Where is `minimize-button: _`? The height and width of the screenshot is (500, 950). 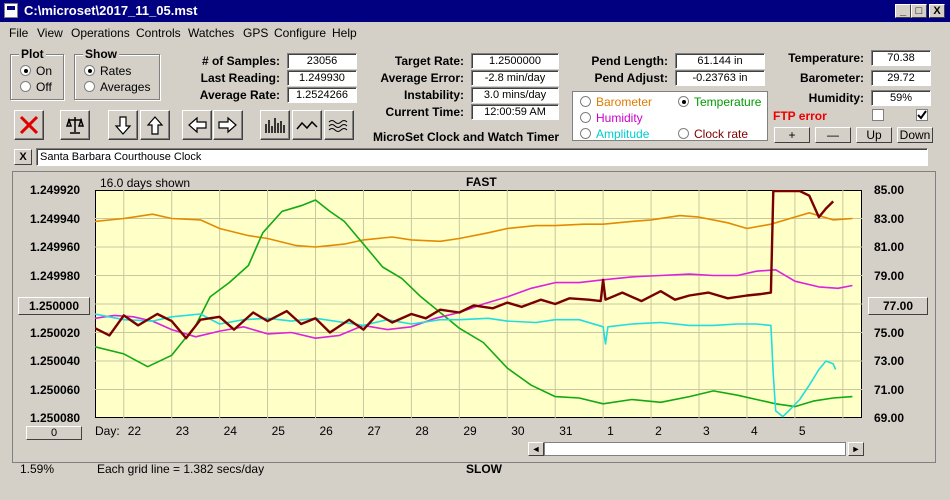 minimize-button: _ is located at coordinates (903, 11).